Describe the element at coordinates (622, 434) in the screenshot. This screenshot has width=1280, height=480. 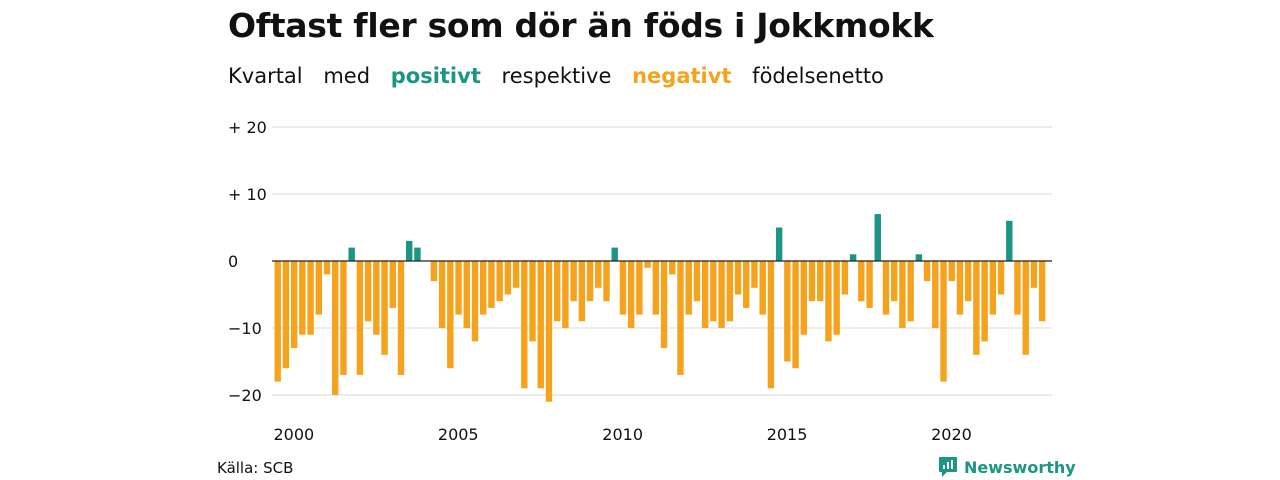
I see `x-tick-label: 2010` at that location.